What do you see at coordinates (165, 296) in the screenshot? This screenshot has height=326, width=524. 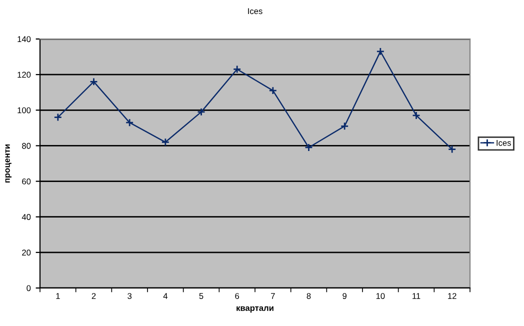 I see `x-tick-label: 4` at bounding box center [165, 296].